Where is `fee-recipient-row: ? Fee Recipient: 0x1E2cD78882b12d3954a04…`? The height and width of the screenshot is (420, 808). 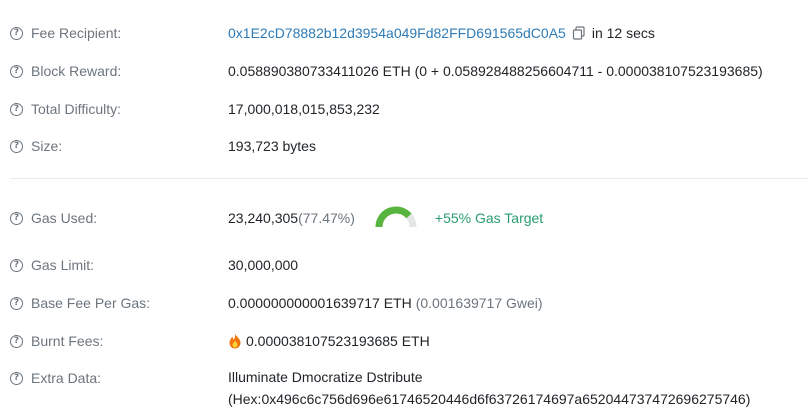
fee-recipient-row: ? Fee Recipient: 0x1E2cD78882b12d3954a04… is located at coordinates (404, 33).